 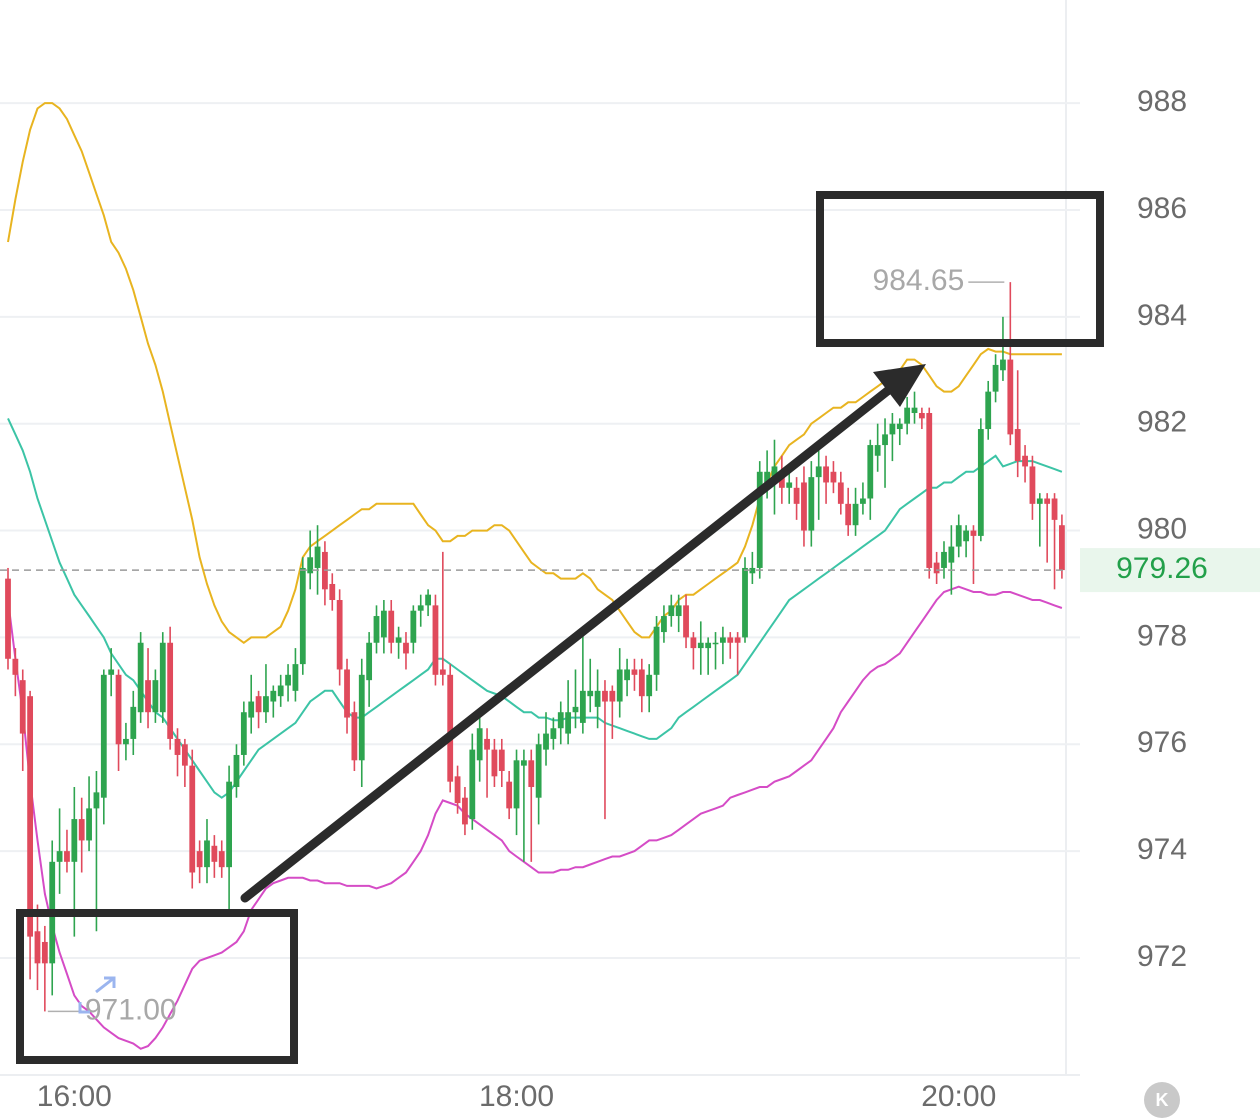 What do you see at coordinates (97, 995) in the screenshot?
I see `min-marker-icon` at bounding box center [97, 995].